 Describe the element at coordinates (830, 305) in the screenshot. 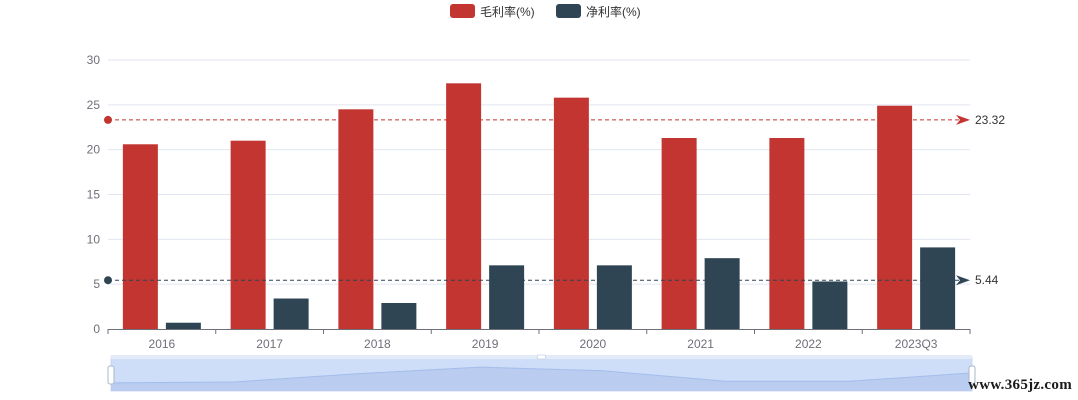

I see `bar-net-2022` at that location.